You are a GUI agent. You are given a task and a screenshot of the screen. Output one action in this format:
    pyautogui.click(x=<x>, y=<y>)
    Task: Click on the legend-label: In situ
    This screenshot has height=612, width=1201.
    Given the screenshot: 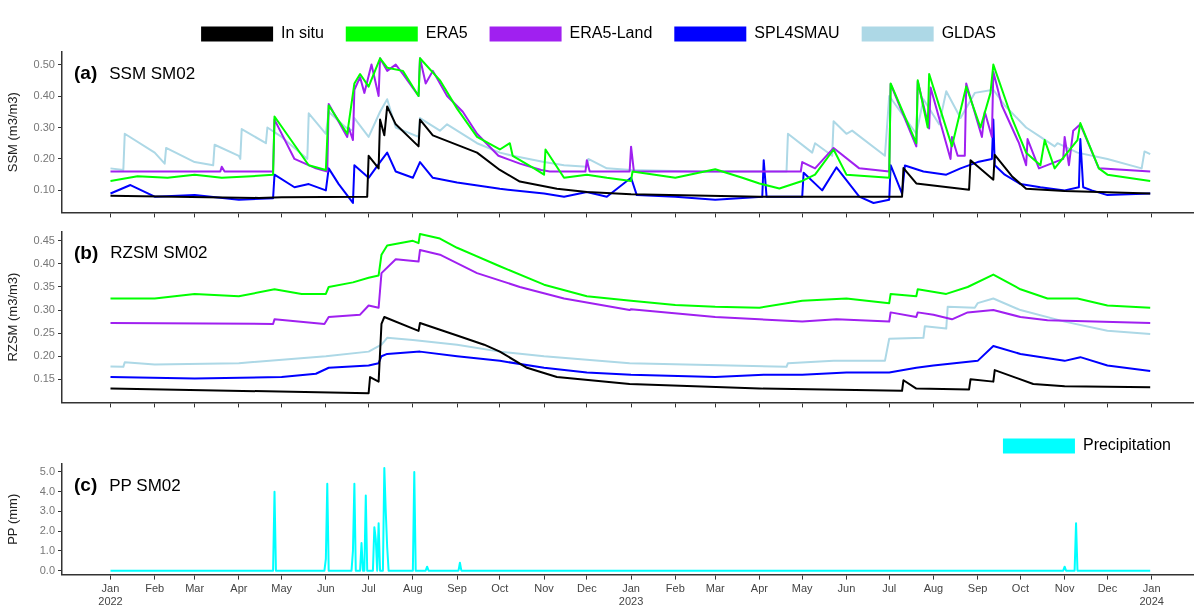 What is the action you would take?
    pyautogui.click(x=302, y=33)
    